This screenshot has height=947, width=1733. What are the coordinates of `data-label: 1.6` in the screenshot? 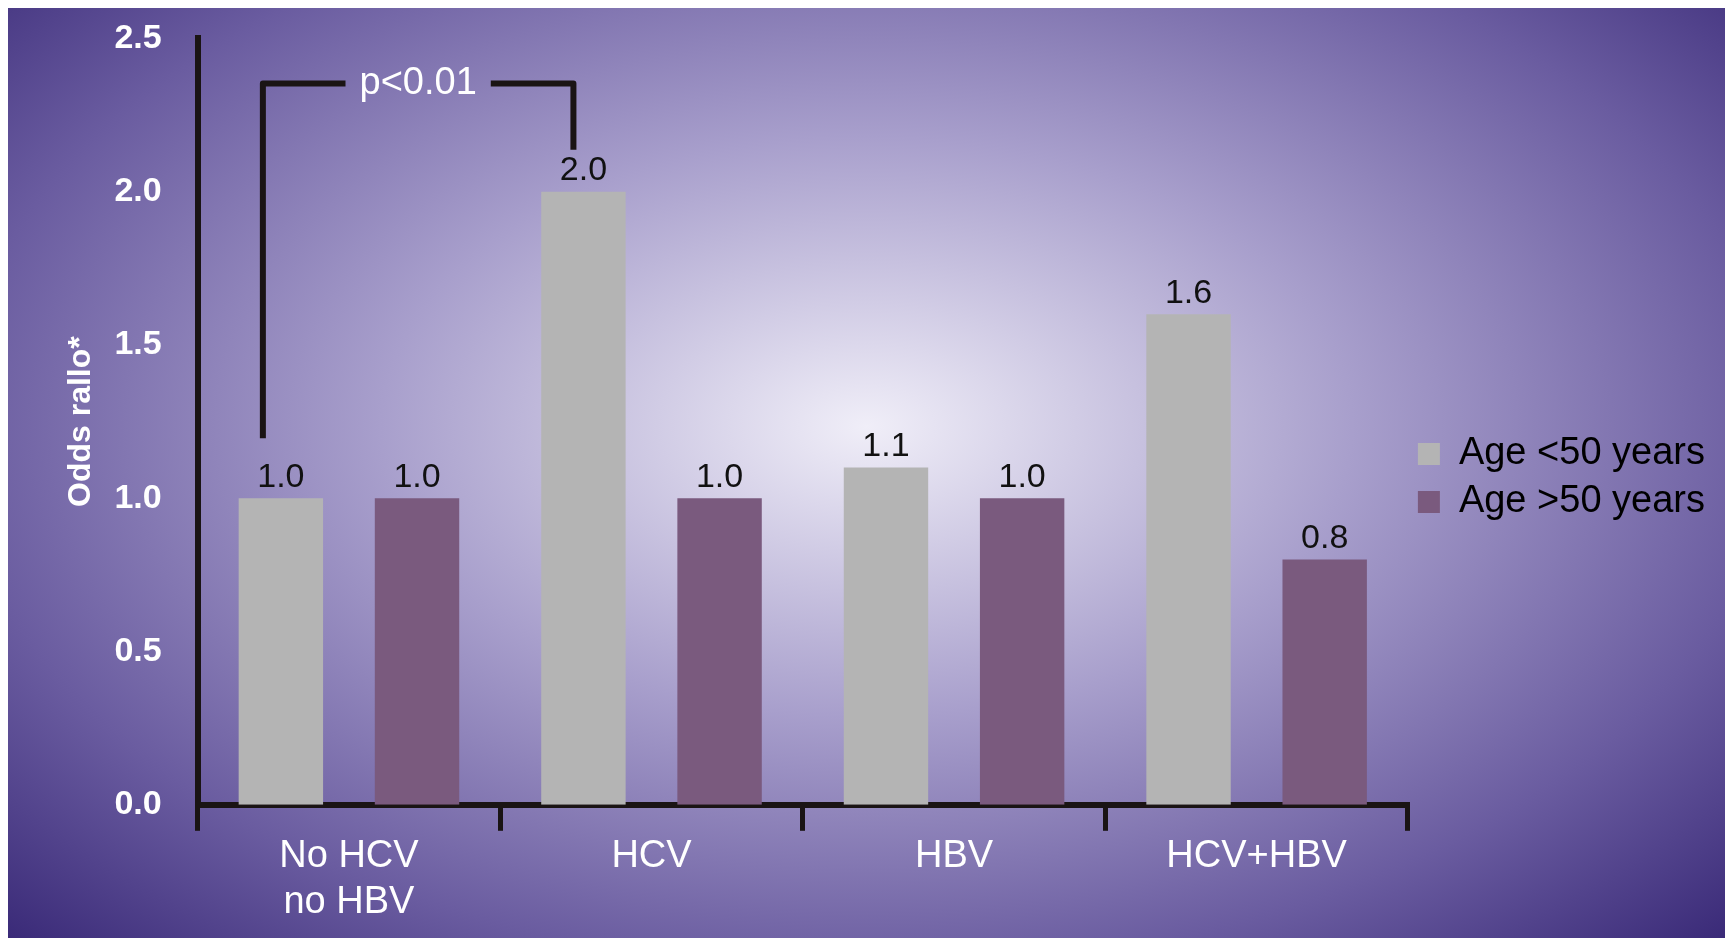 It's located at (1188, 290).